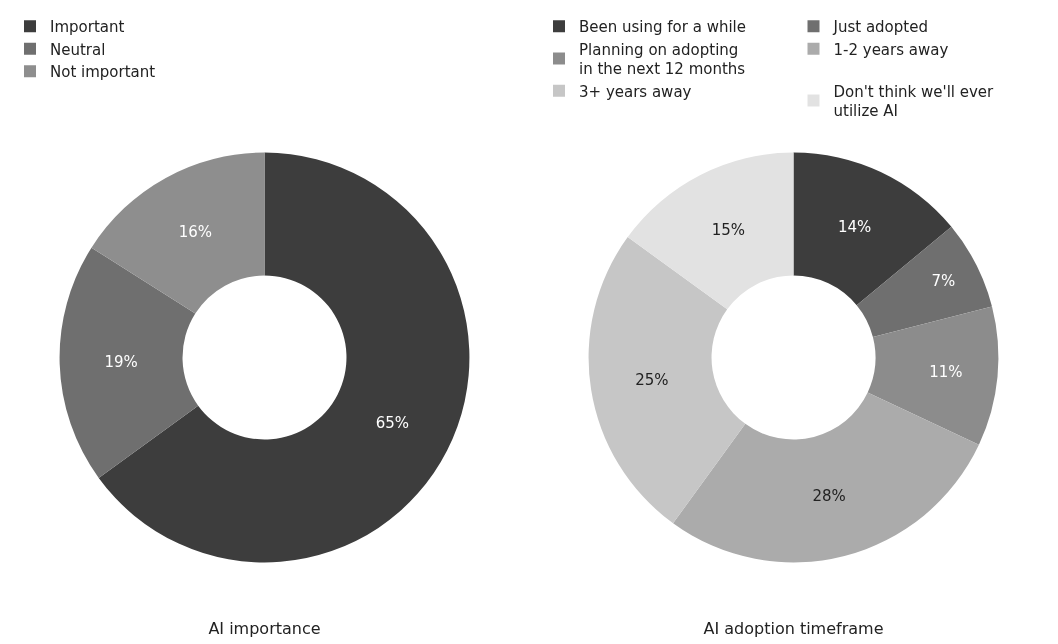 The width and height of the screenshot is (1058, 644). Describe the element at coordinates (880, 27) in the screenshot. I see `legend-label: Just adopted` at that location.